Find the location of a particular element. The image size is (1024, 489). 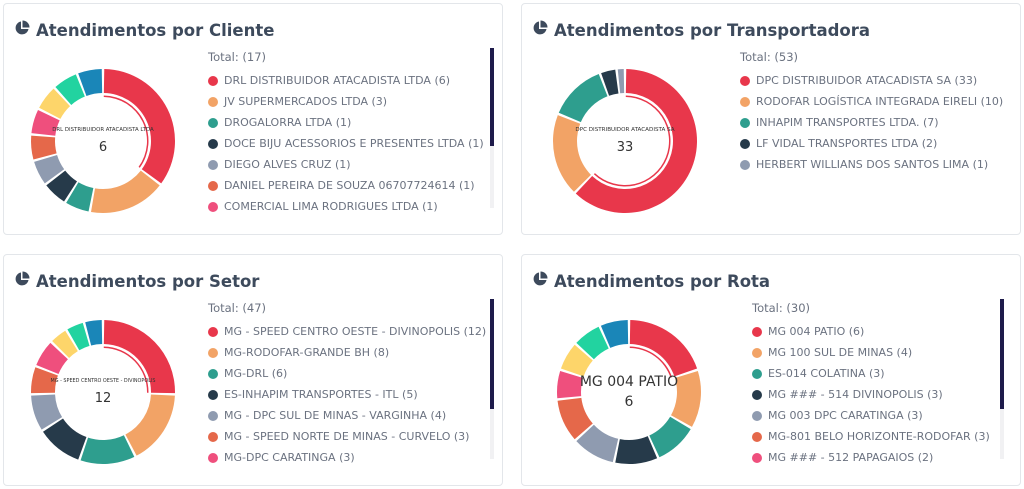

legend-label: RODOFAR LOGÍSTICA INTEGRADA EIRELI (10) is located at coordinates (880, 101).